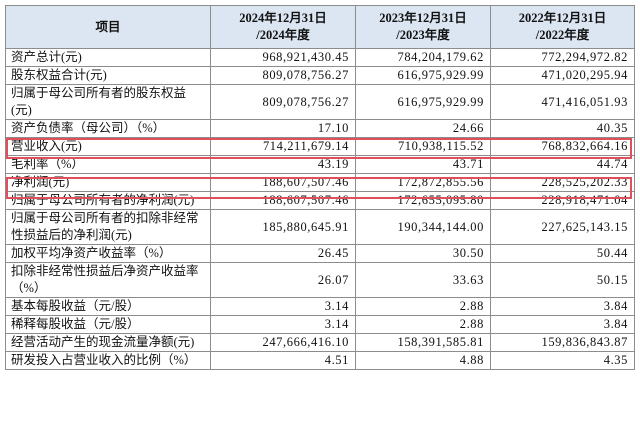 Image resolution: width=640 pixels, height=447 pixels. I want to click on value-cell: 43.19, so click(283, 164).